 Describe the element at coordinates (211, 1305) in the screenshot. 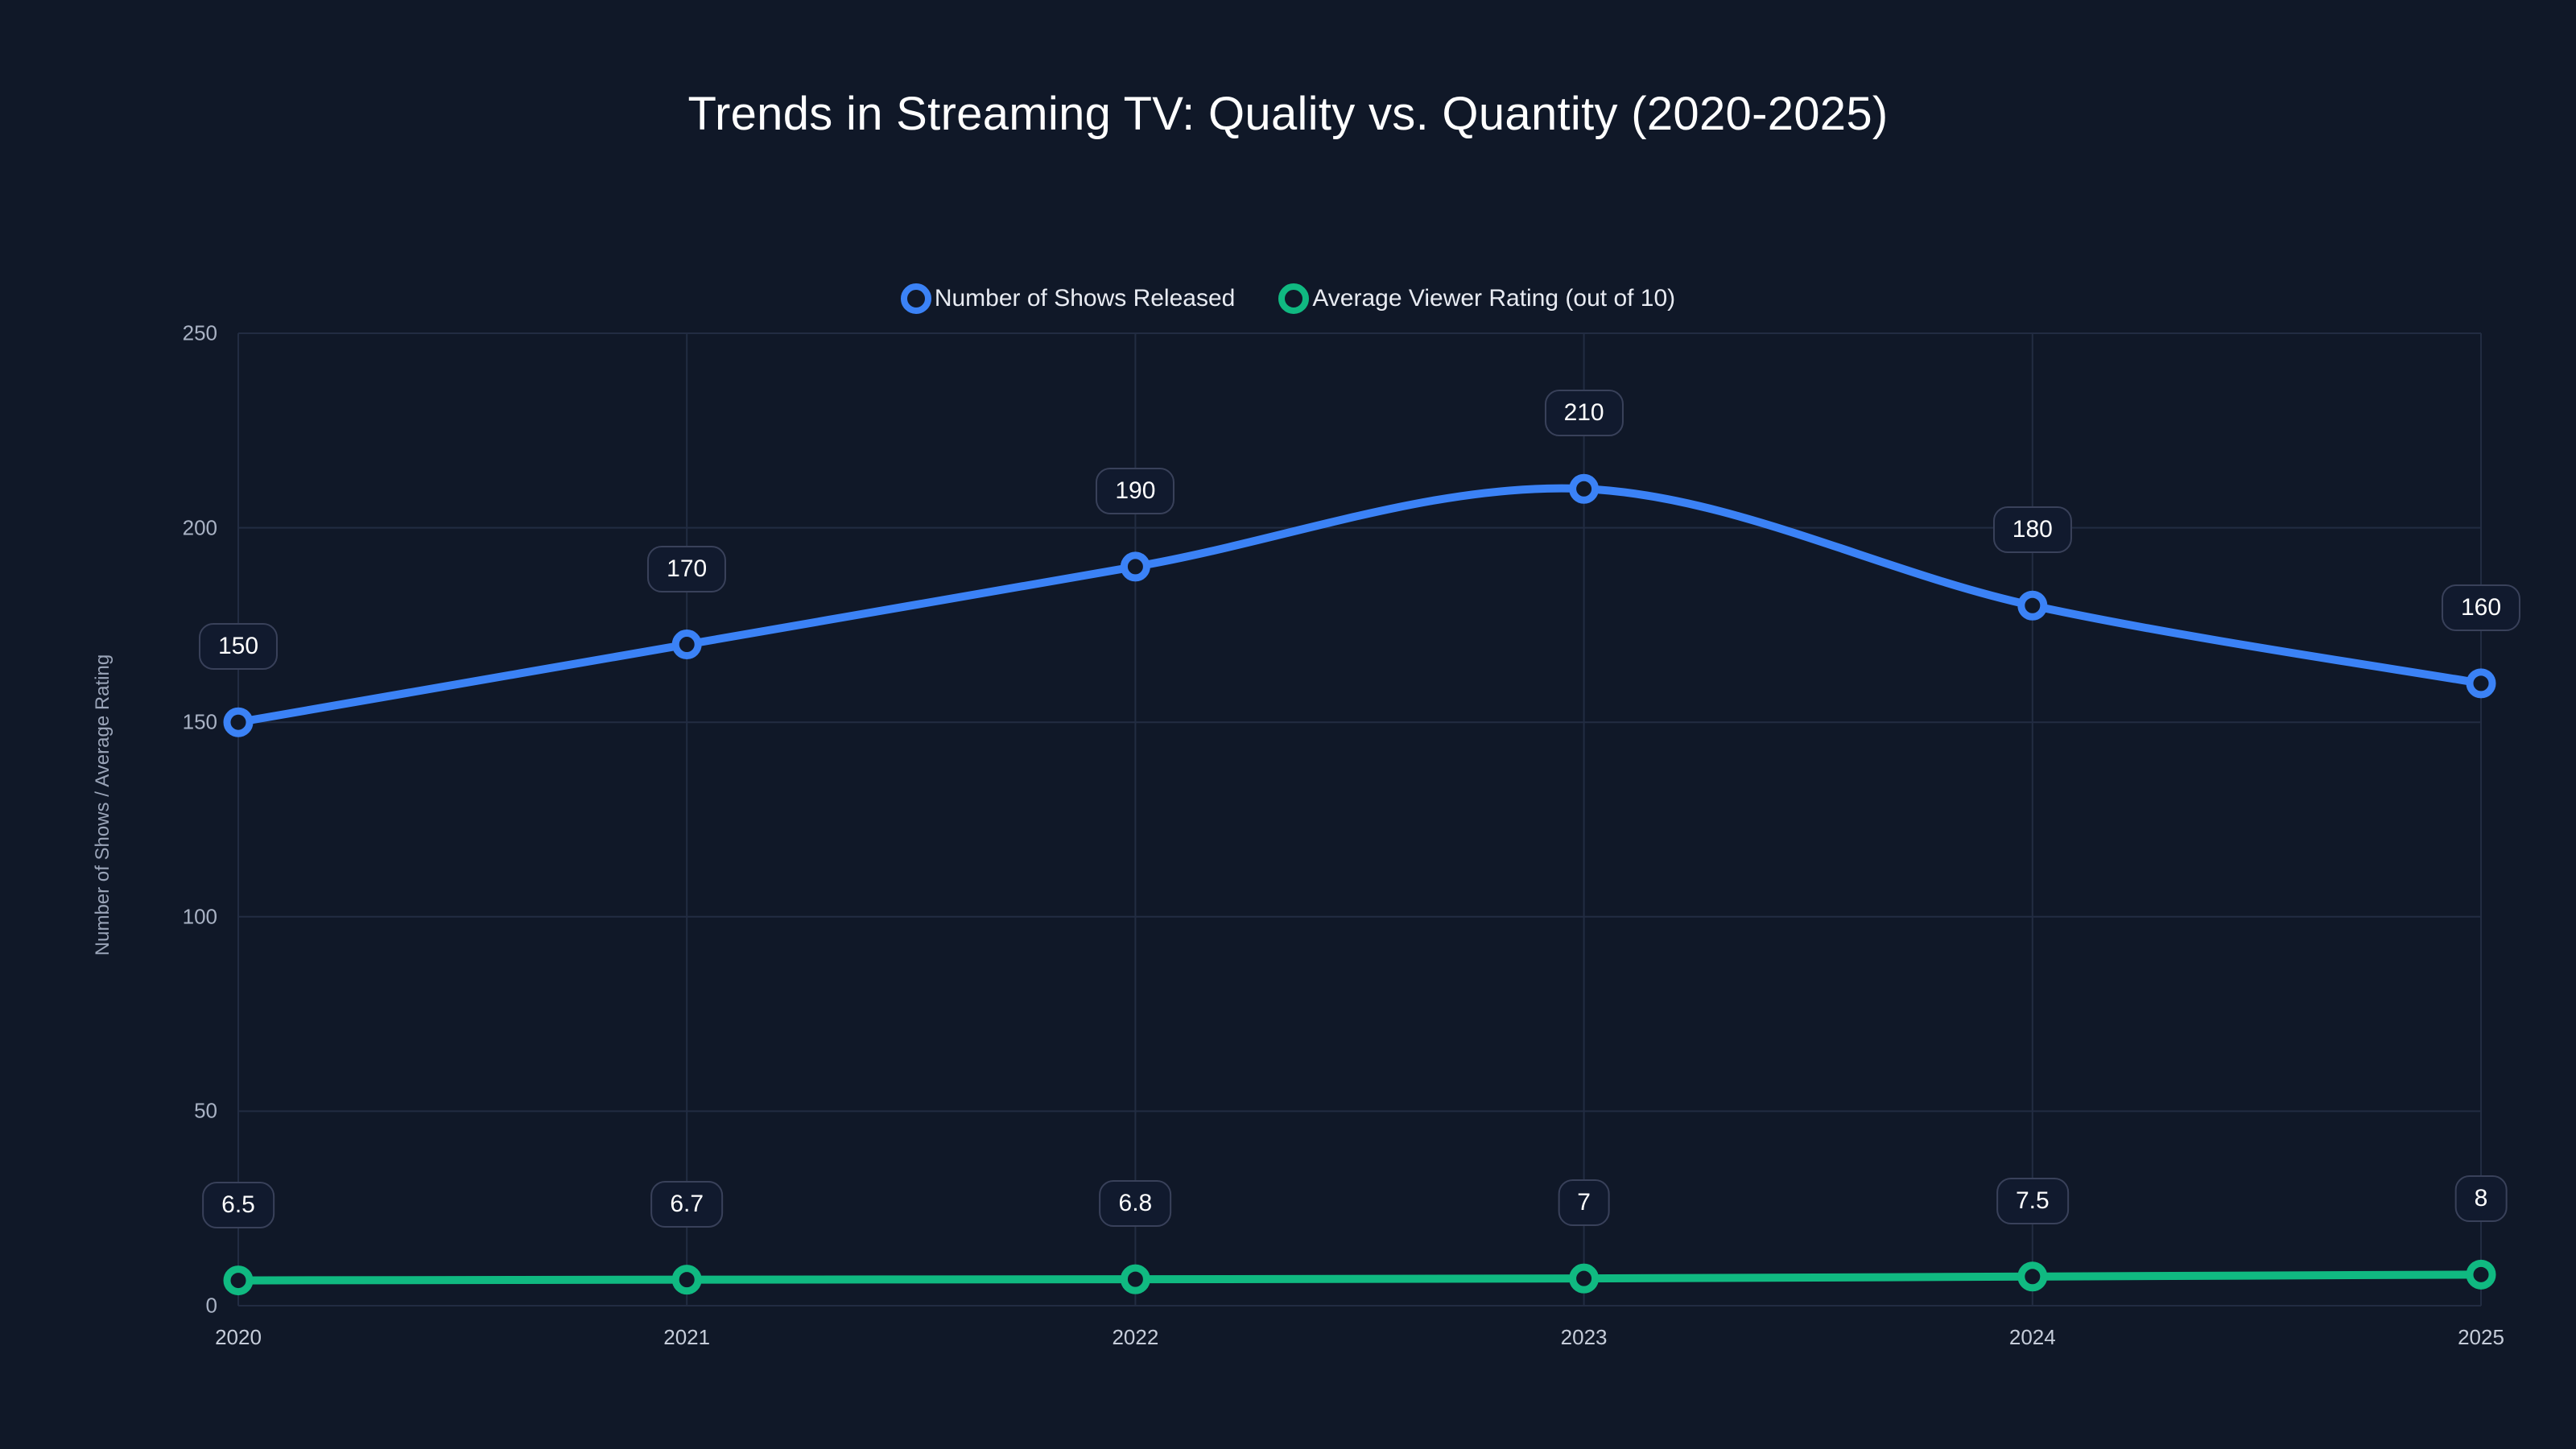

I see `y-axis-tick: 0` at that location.